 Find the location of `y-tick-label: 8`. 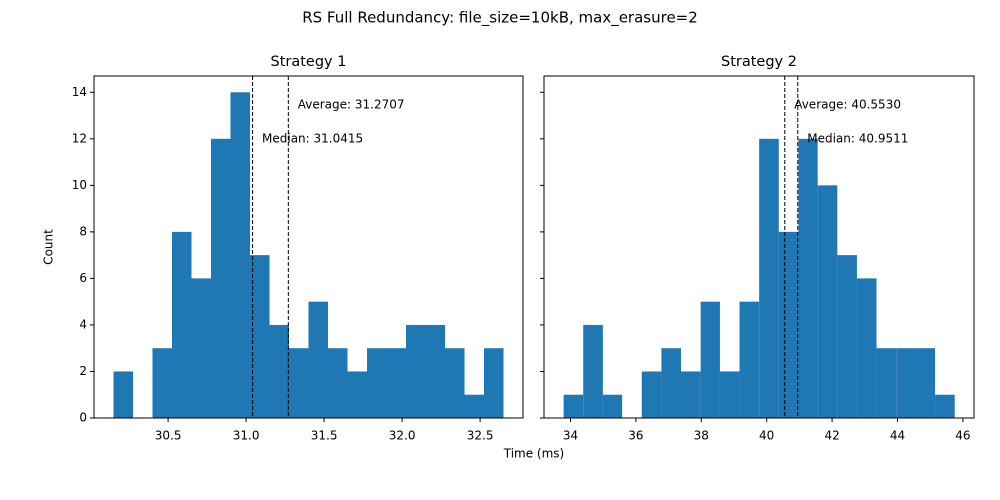

y-tick-label: 8 is located at coordinates (83, 231).